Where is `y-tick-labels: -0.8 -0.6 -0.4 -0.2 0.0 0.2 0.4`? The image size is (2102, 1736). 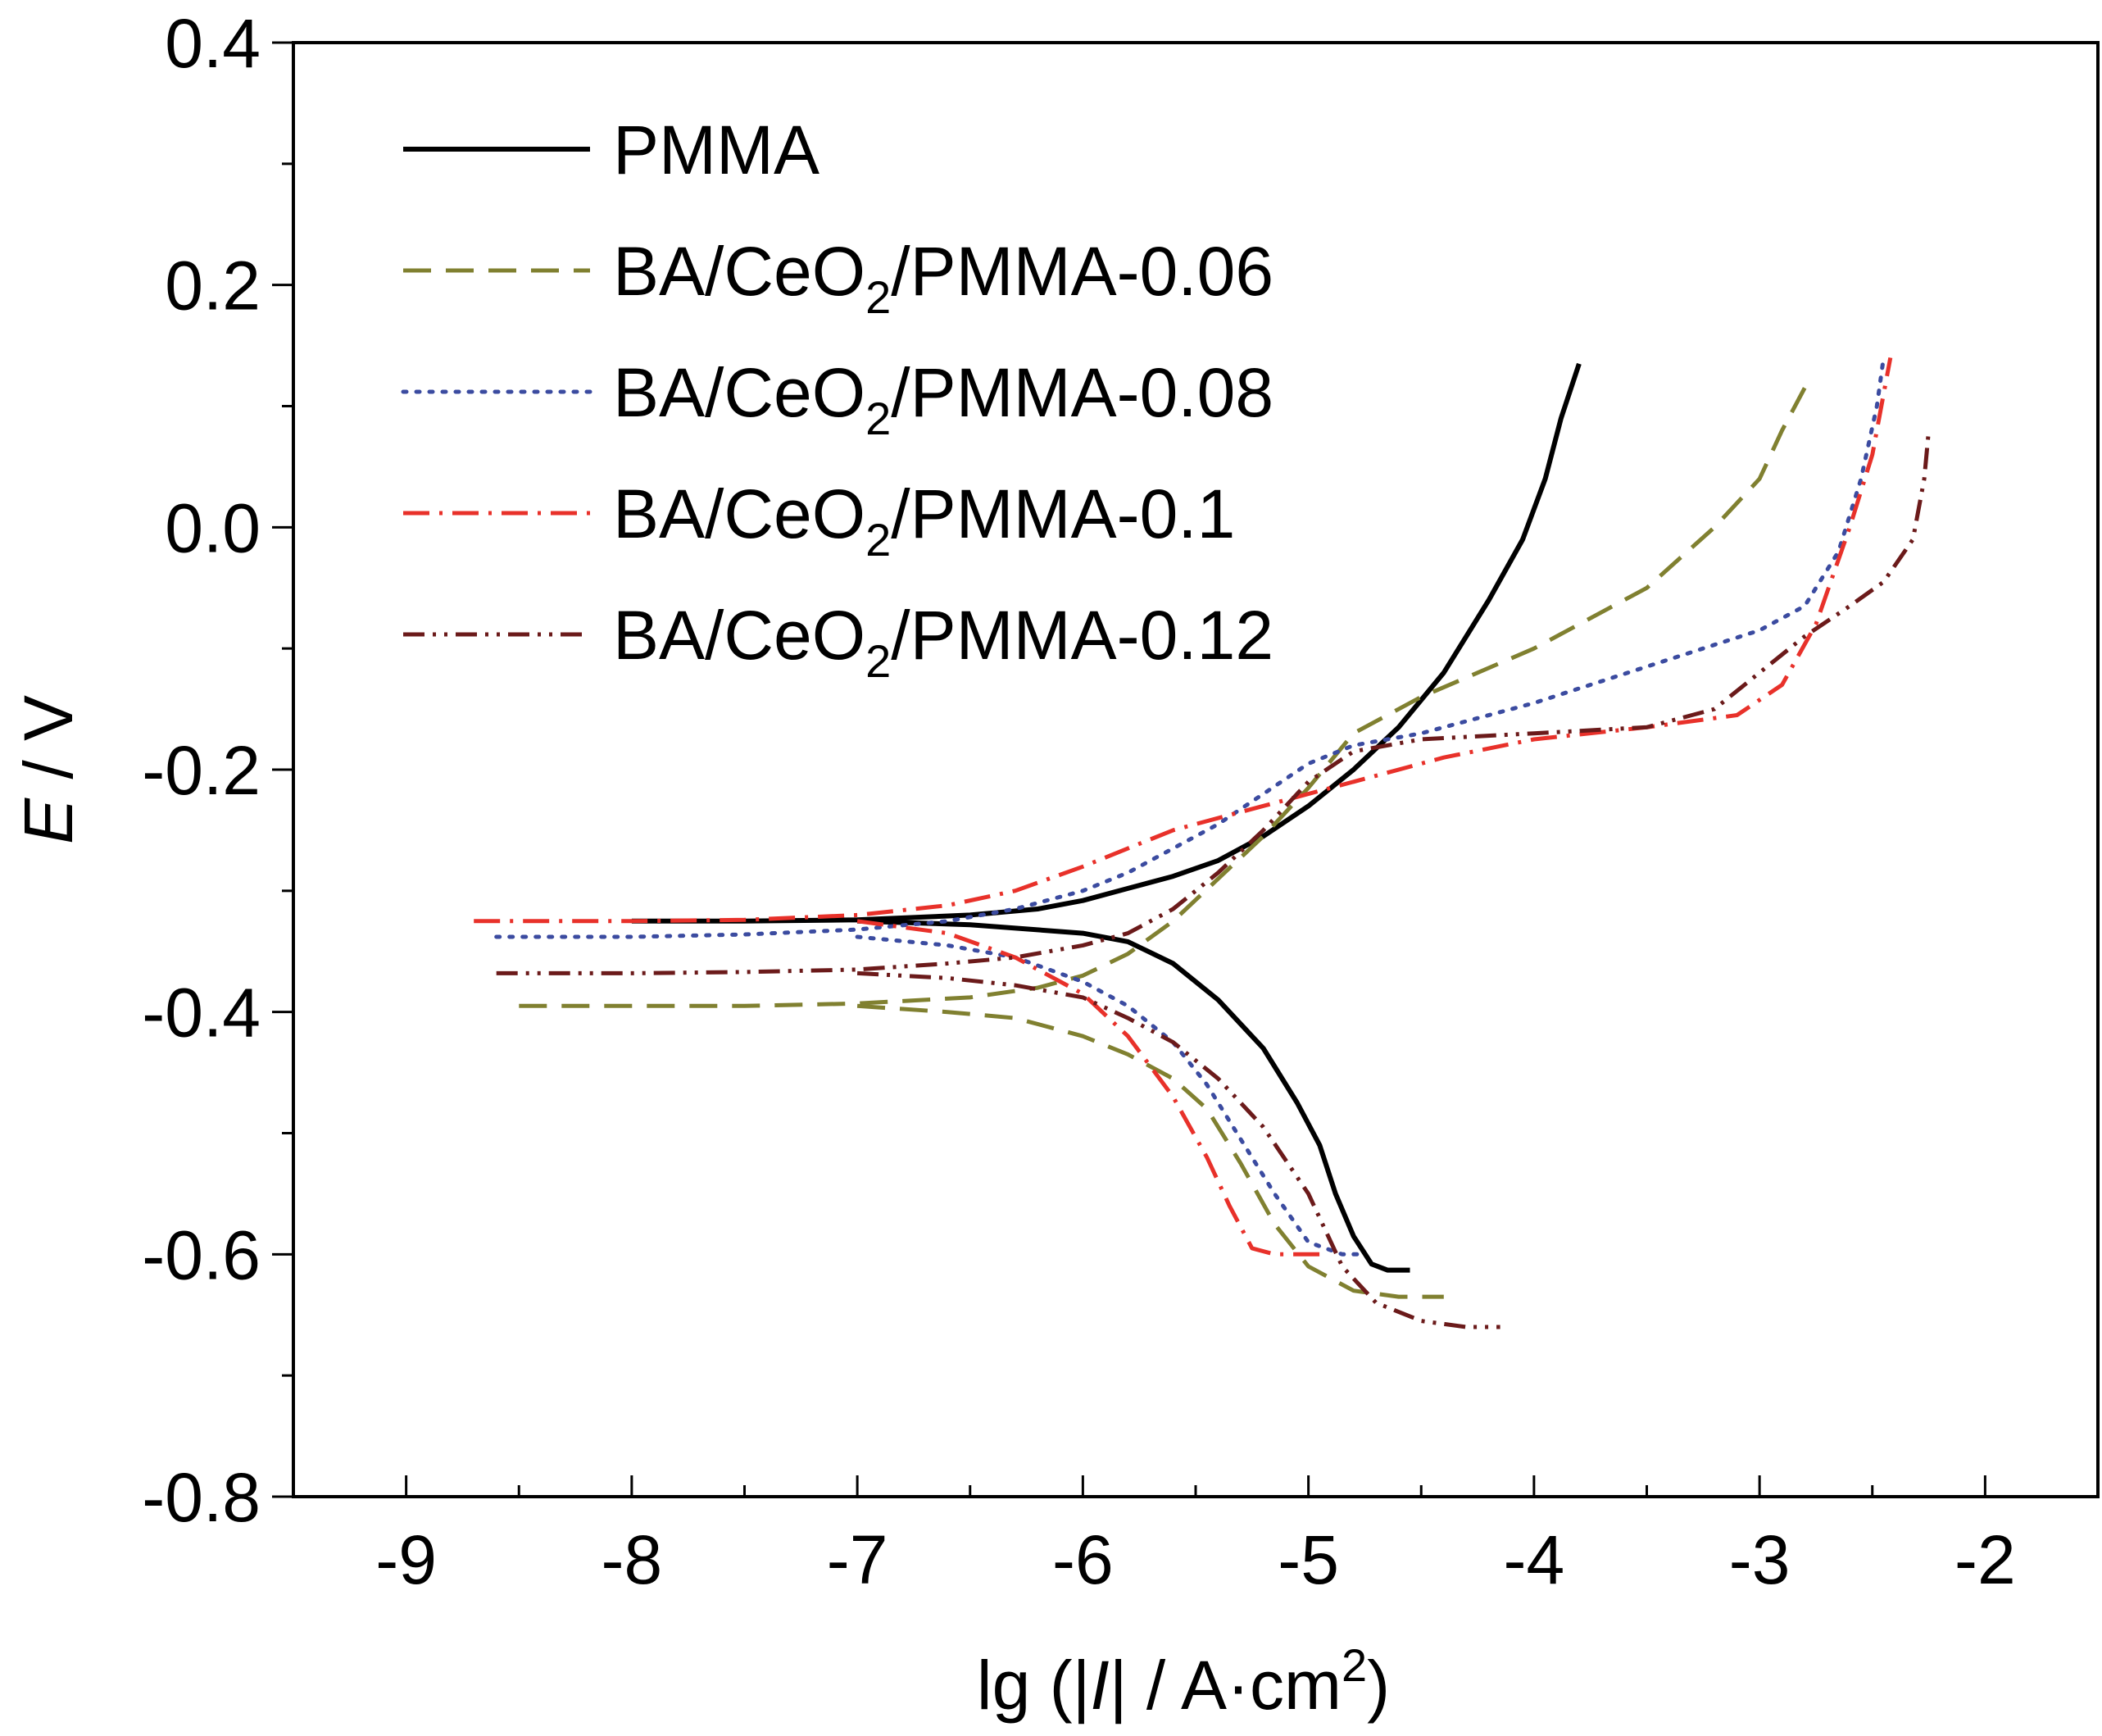 y-tick-labels: -0.8 -0.6 -0.4 -0.2 0.0 0.2 0.4 is located at coordinates (202, 770).